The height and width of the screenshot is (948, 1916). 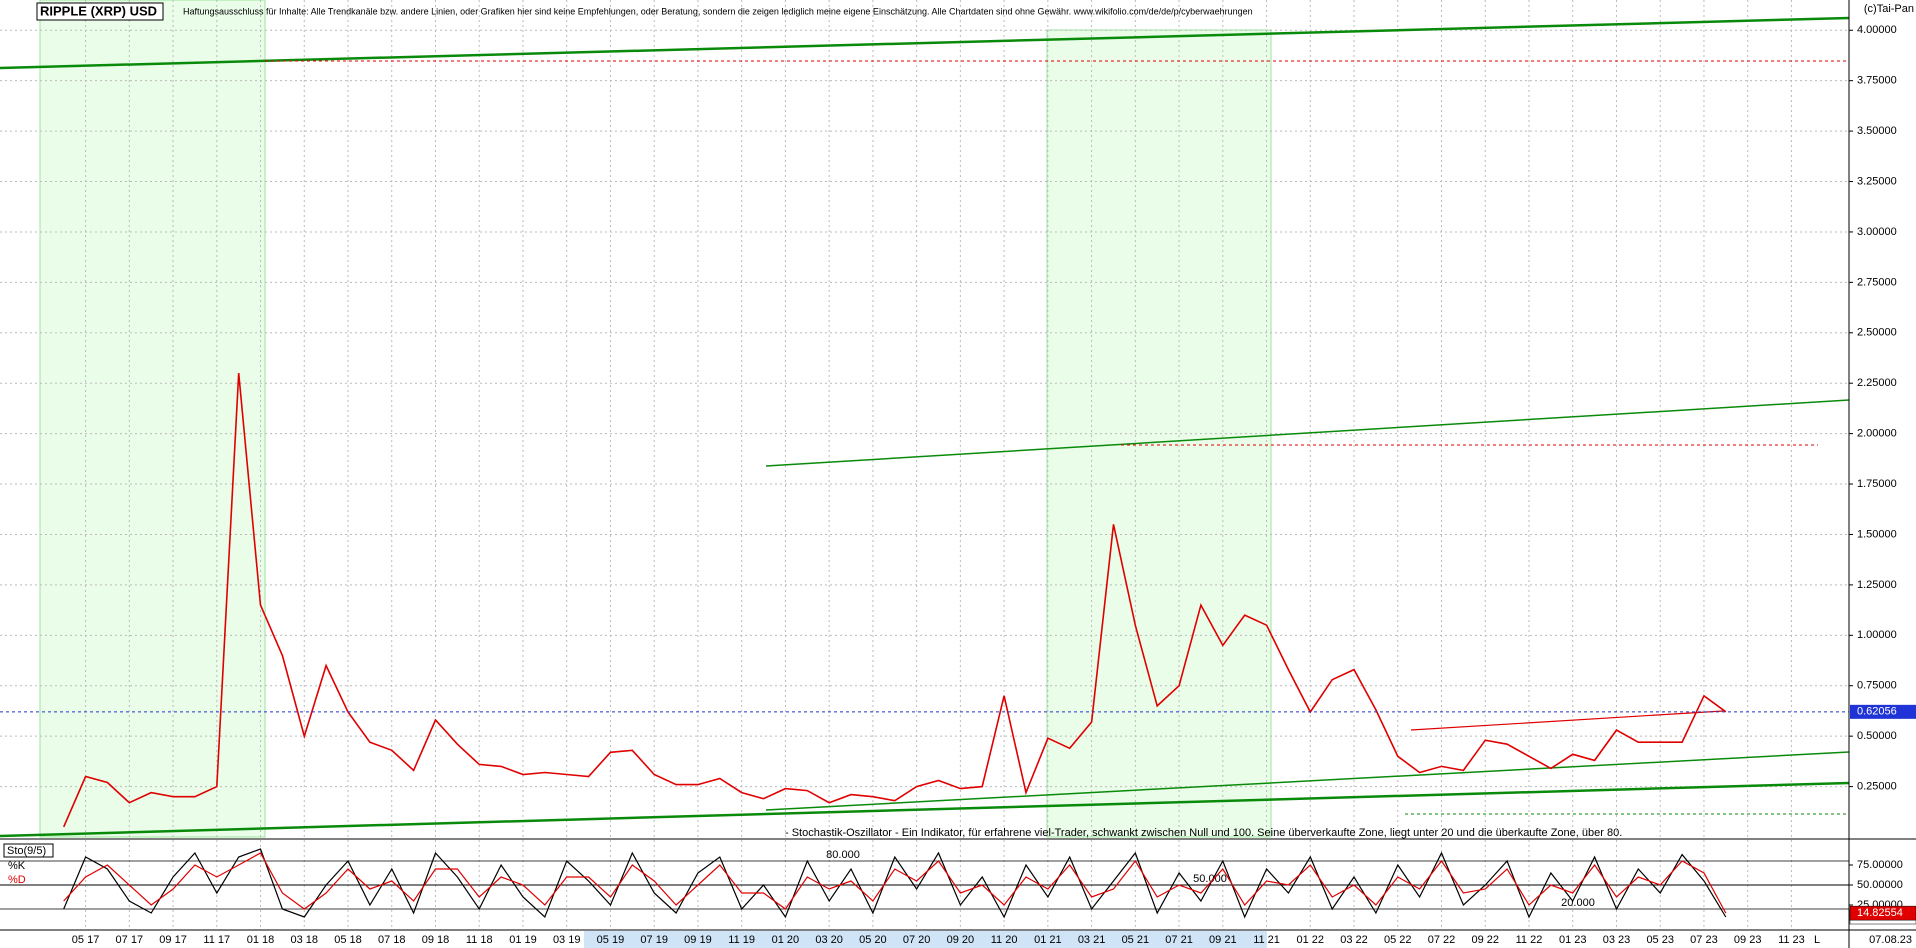 I want to click on y-tick-label: 50.00000, so click(x=1880, y=885).